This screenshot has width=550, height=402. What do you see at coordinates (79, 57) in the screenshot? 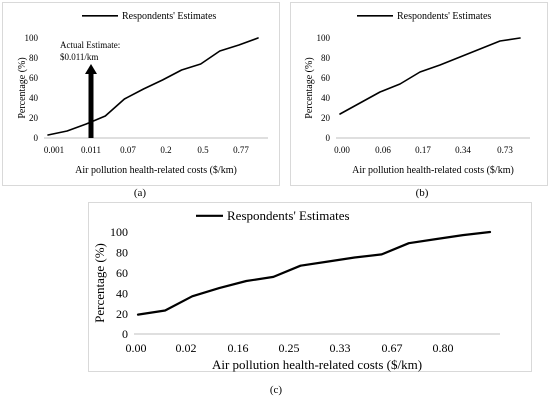
I see `annotation-text: $0.011/km` at bounding box center [79, 57].